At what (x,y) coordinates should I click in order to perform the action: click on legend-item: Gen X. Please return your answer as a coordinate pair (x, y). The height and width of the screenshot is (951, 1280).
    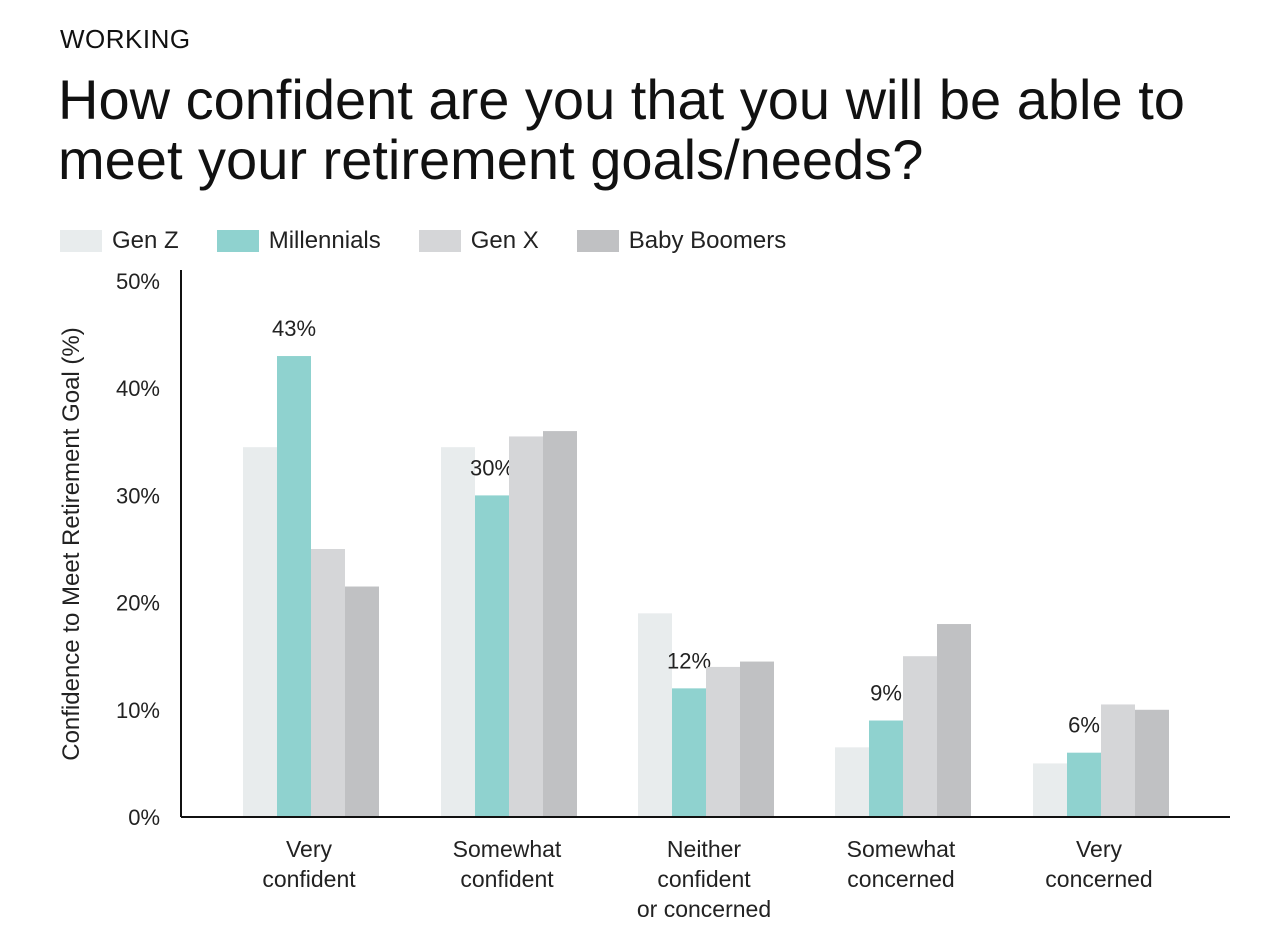
    Looking at the image, I should click on (478, 241).